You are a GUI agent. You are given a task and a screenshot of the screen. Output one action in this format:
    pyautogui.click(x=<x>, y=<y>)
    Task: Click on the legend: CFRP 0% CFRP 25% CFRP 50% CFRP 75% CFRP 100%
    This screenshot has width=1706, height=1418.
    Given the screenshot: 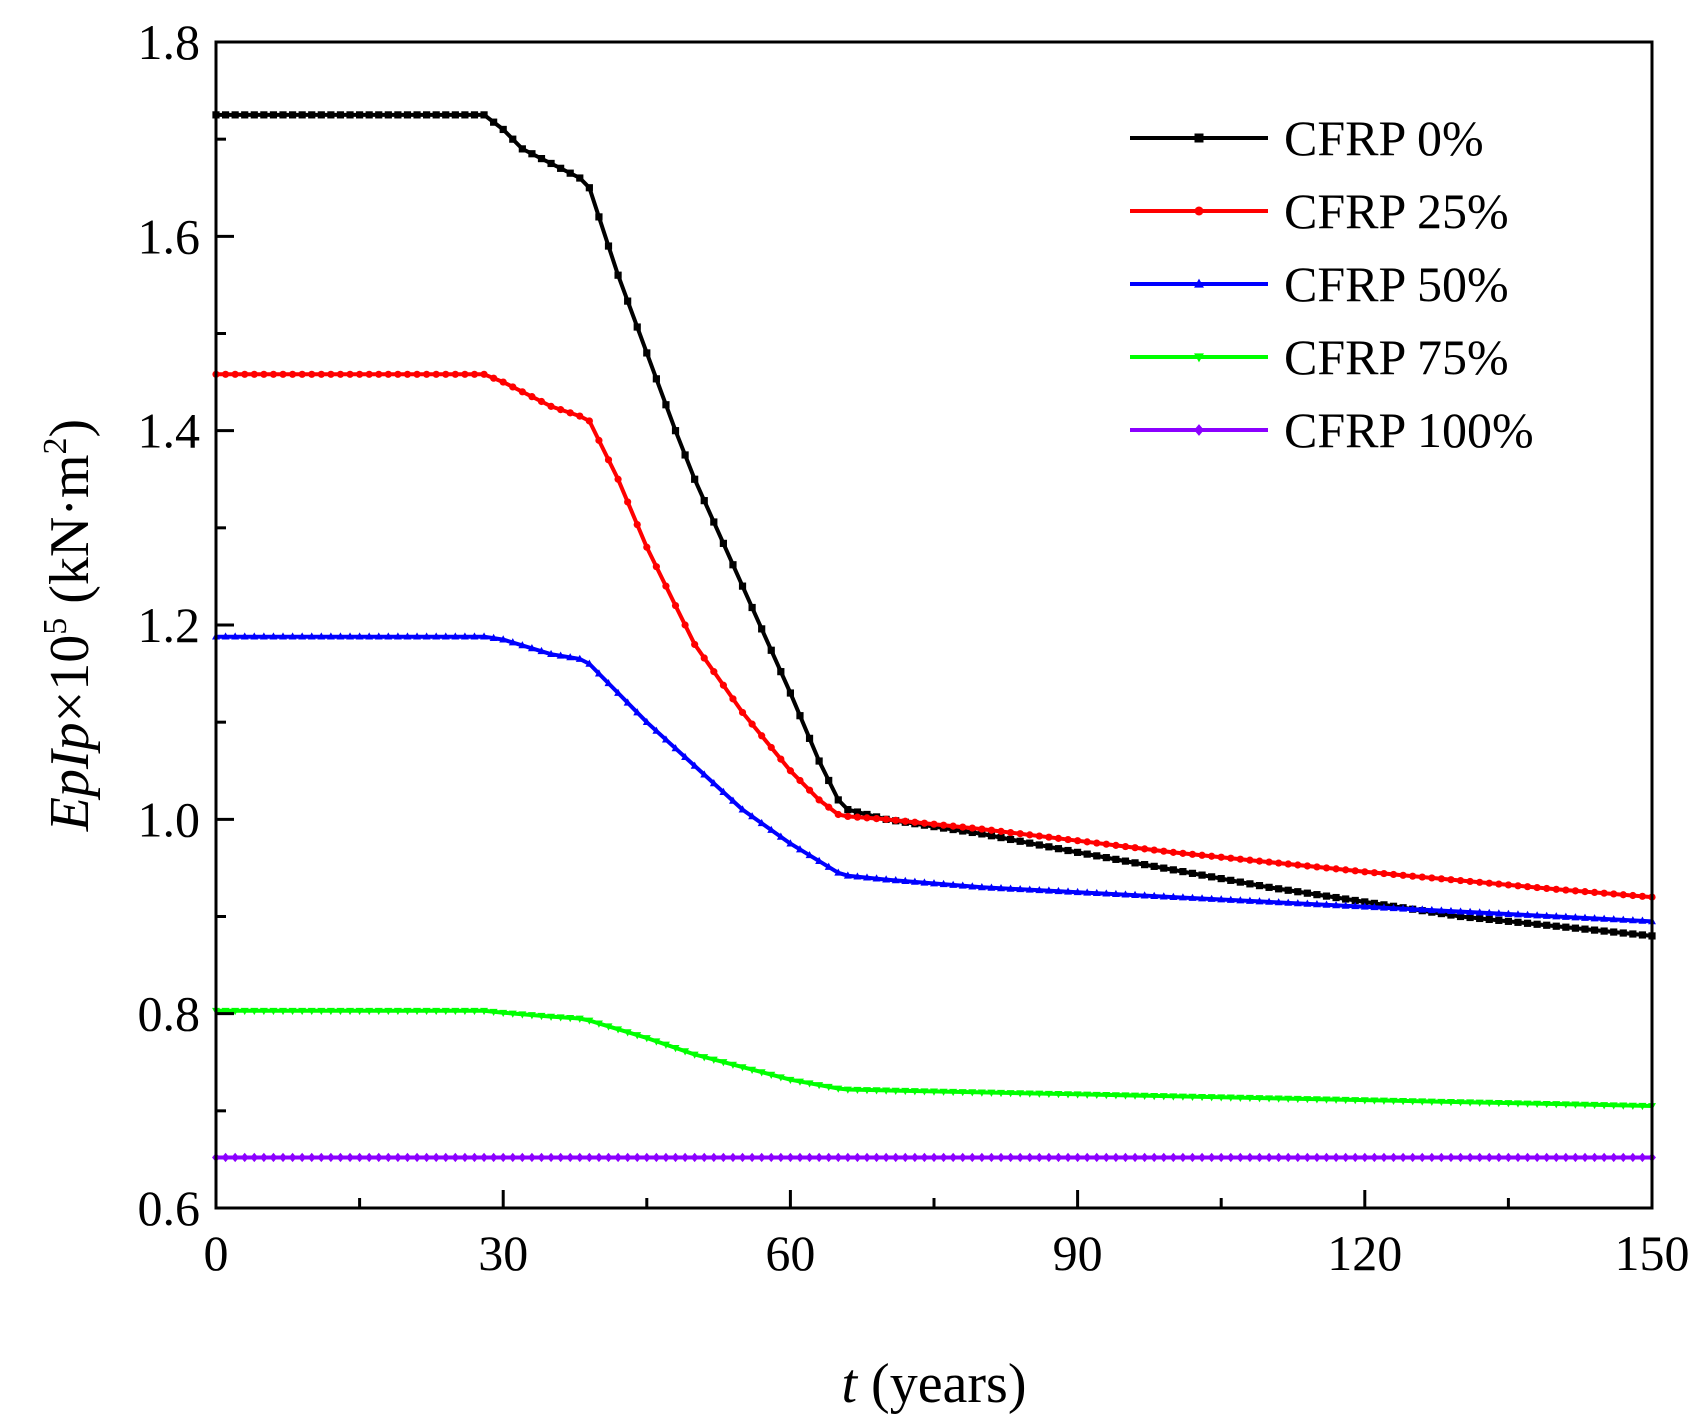 What is the action you would take?
    pyautogui.click(x=1332, y=284)
    